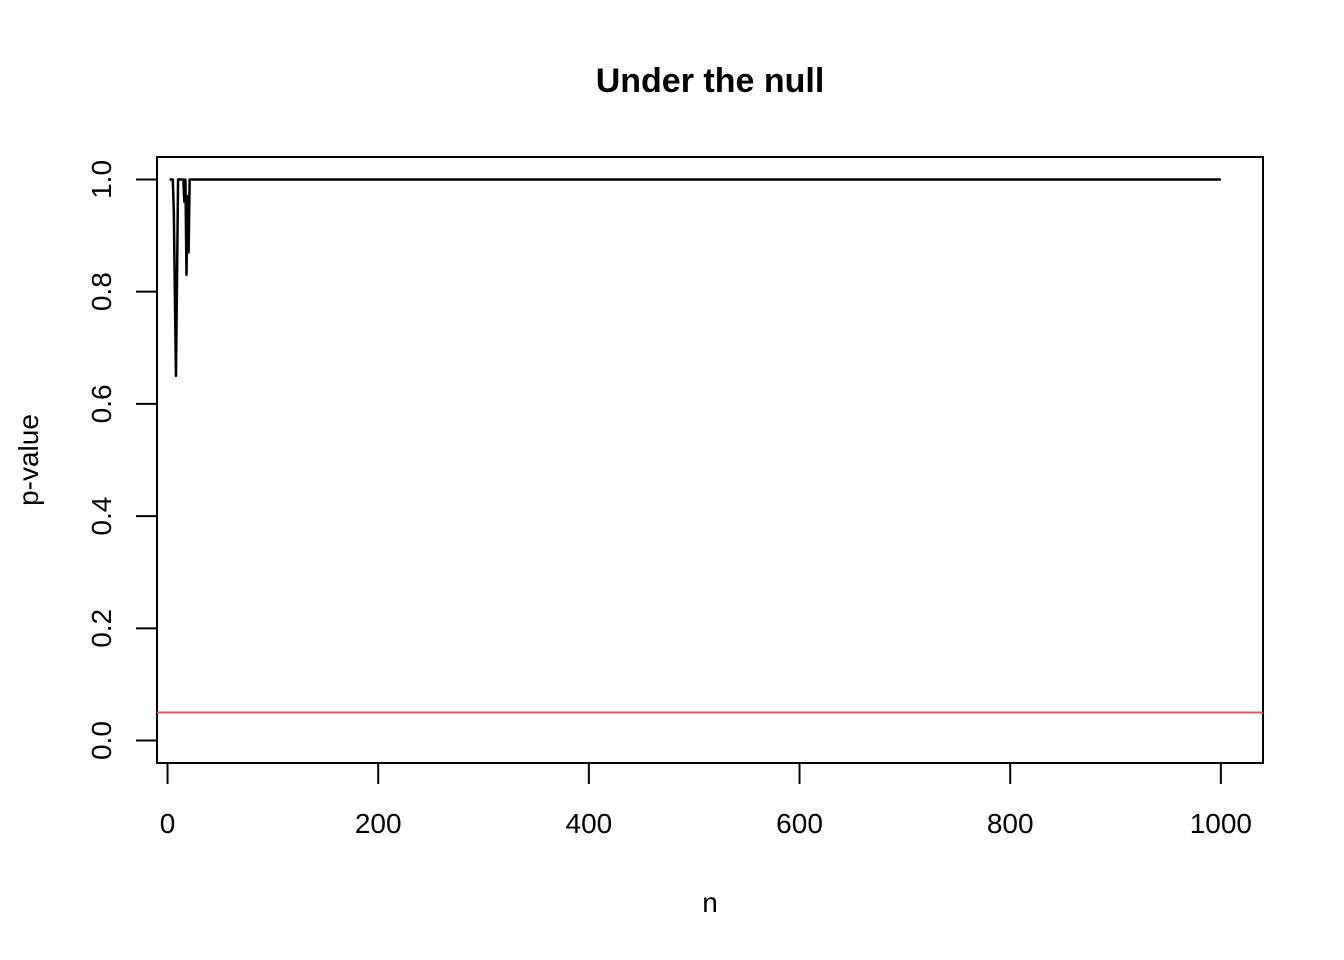 The width and height of the screenshot is (1344, 960). What do you see at coordinates (1010, 823) in the screenshot?
I see `x-tick-label: 800` at bounding box center [1010, 823].